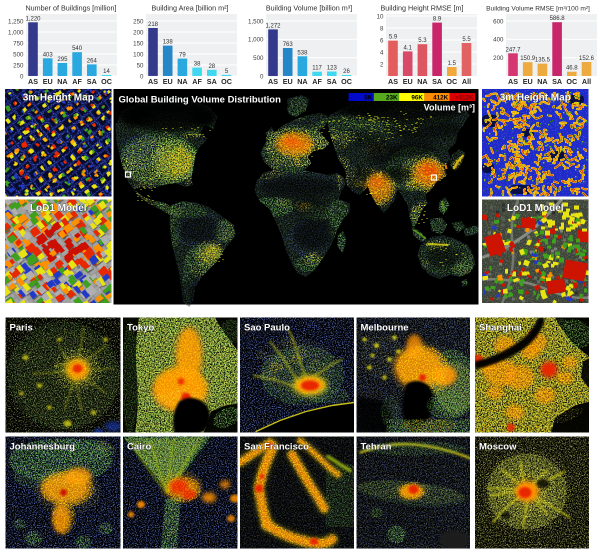 This screenshot has width=600, height=556. I want to click on svg-text: 763, so click(288, 45).